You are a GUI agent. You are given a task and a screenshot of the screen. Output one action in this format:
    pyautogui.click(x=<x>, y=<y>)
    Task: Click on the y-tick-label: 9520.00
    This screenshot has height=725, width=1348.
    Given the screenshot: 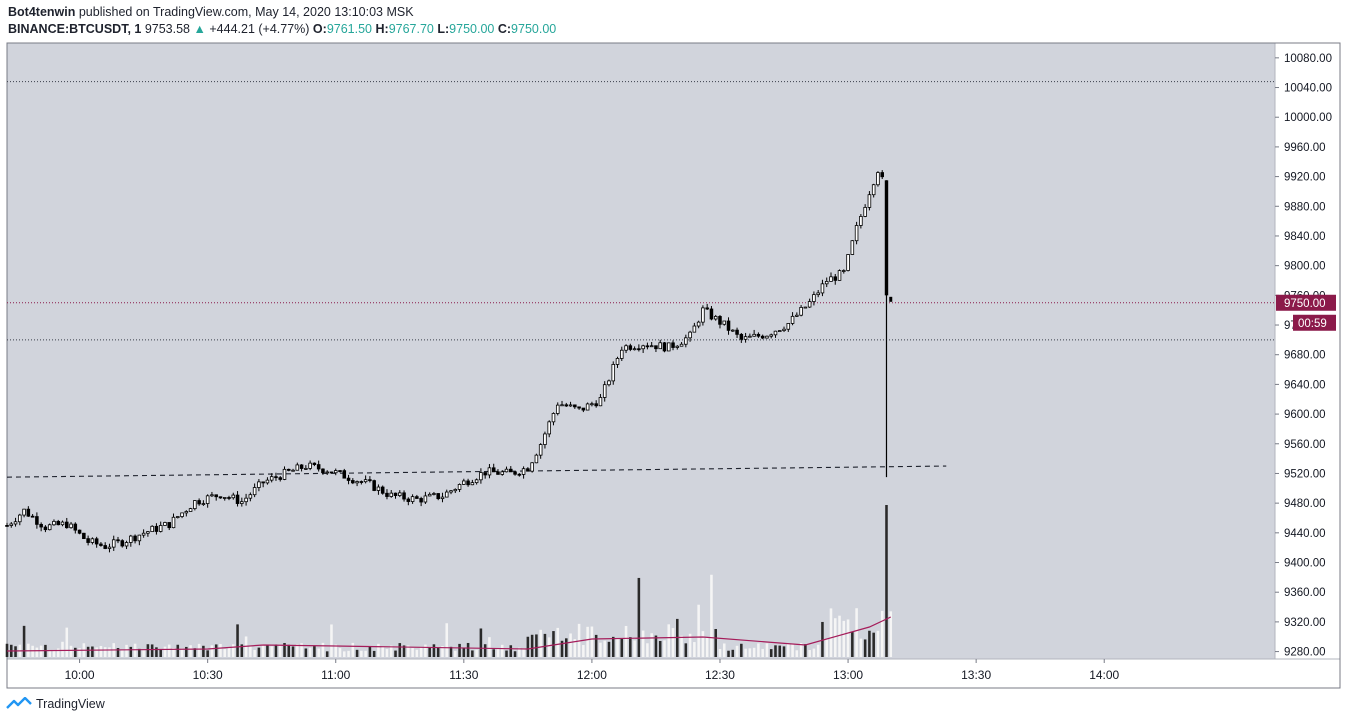 What is the action you would take?
    pyautogui.click(x=1305, y=474)
    